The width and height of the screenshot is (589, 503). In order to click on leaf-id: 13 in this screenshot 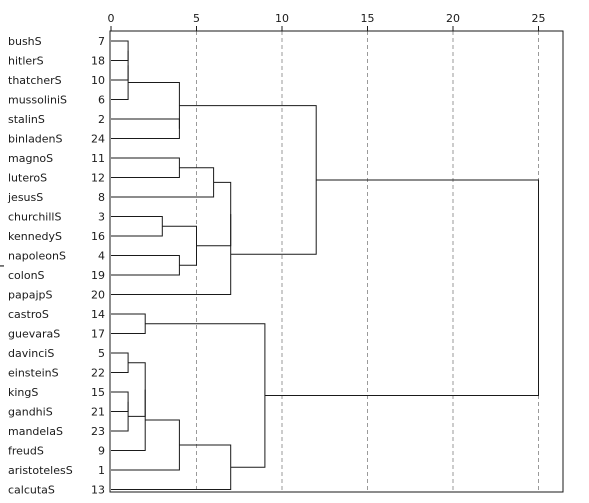, I will do `click(98, 490)`.